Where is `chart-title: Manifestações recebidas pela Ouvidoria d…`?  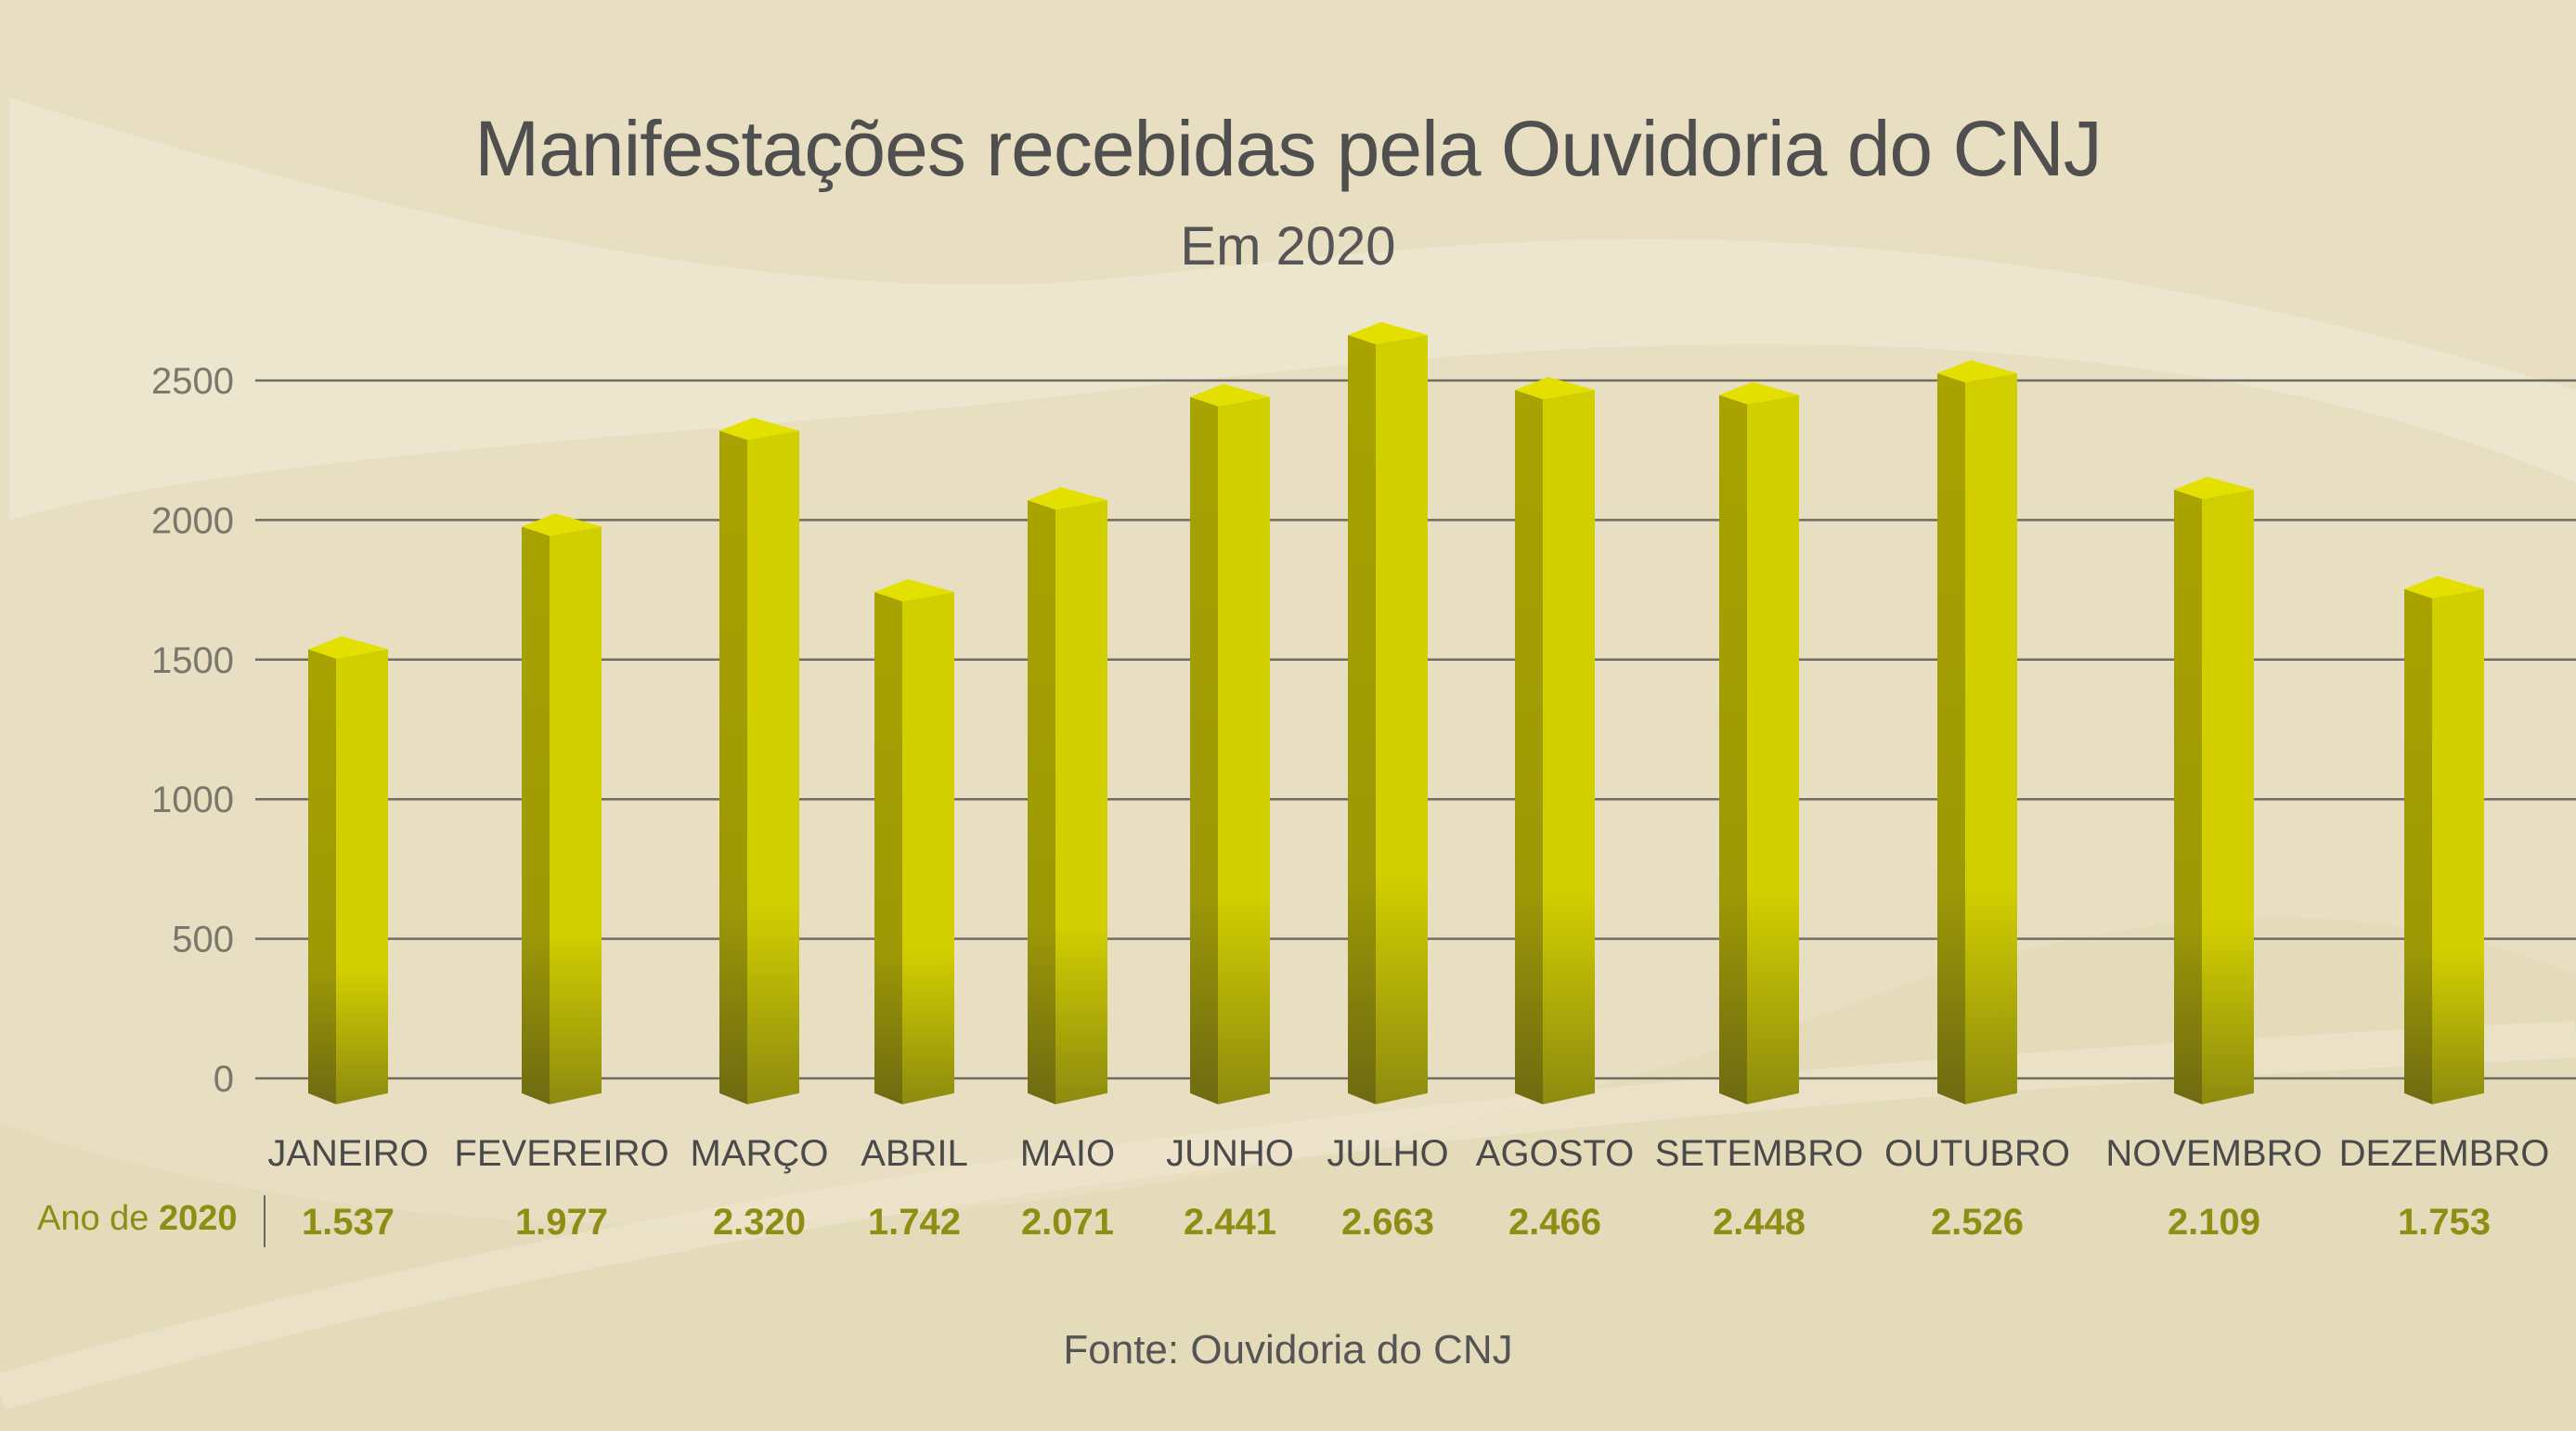 chart-title: Manifestações recebidas pela Ouvidoria d… is located at coordinates (1288, 148).